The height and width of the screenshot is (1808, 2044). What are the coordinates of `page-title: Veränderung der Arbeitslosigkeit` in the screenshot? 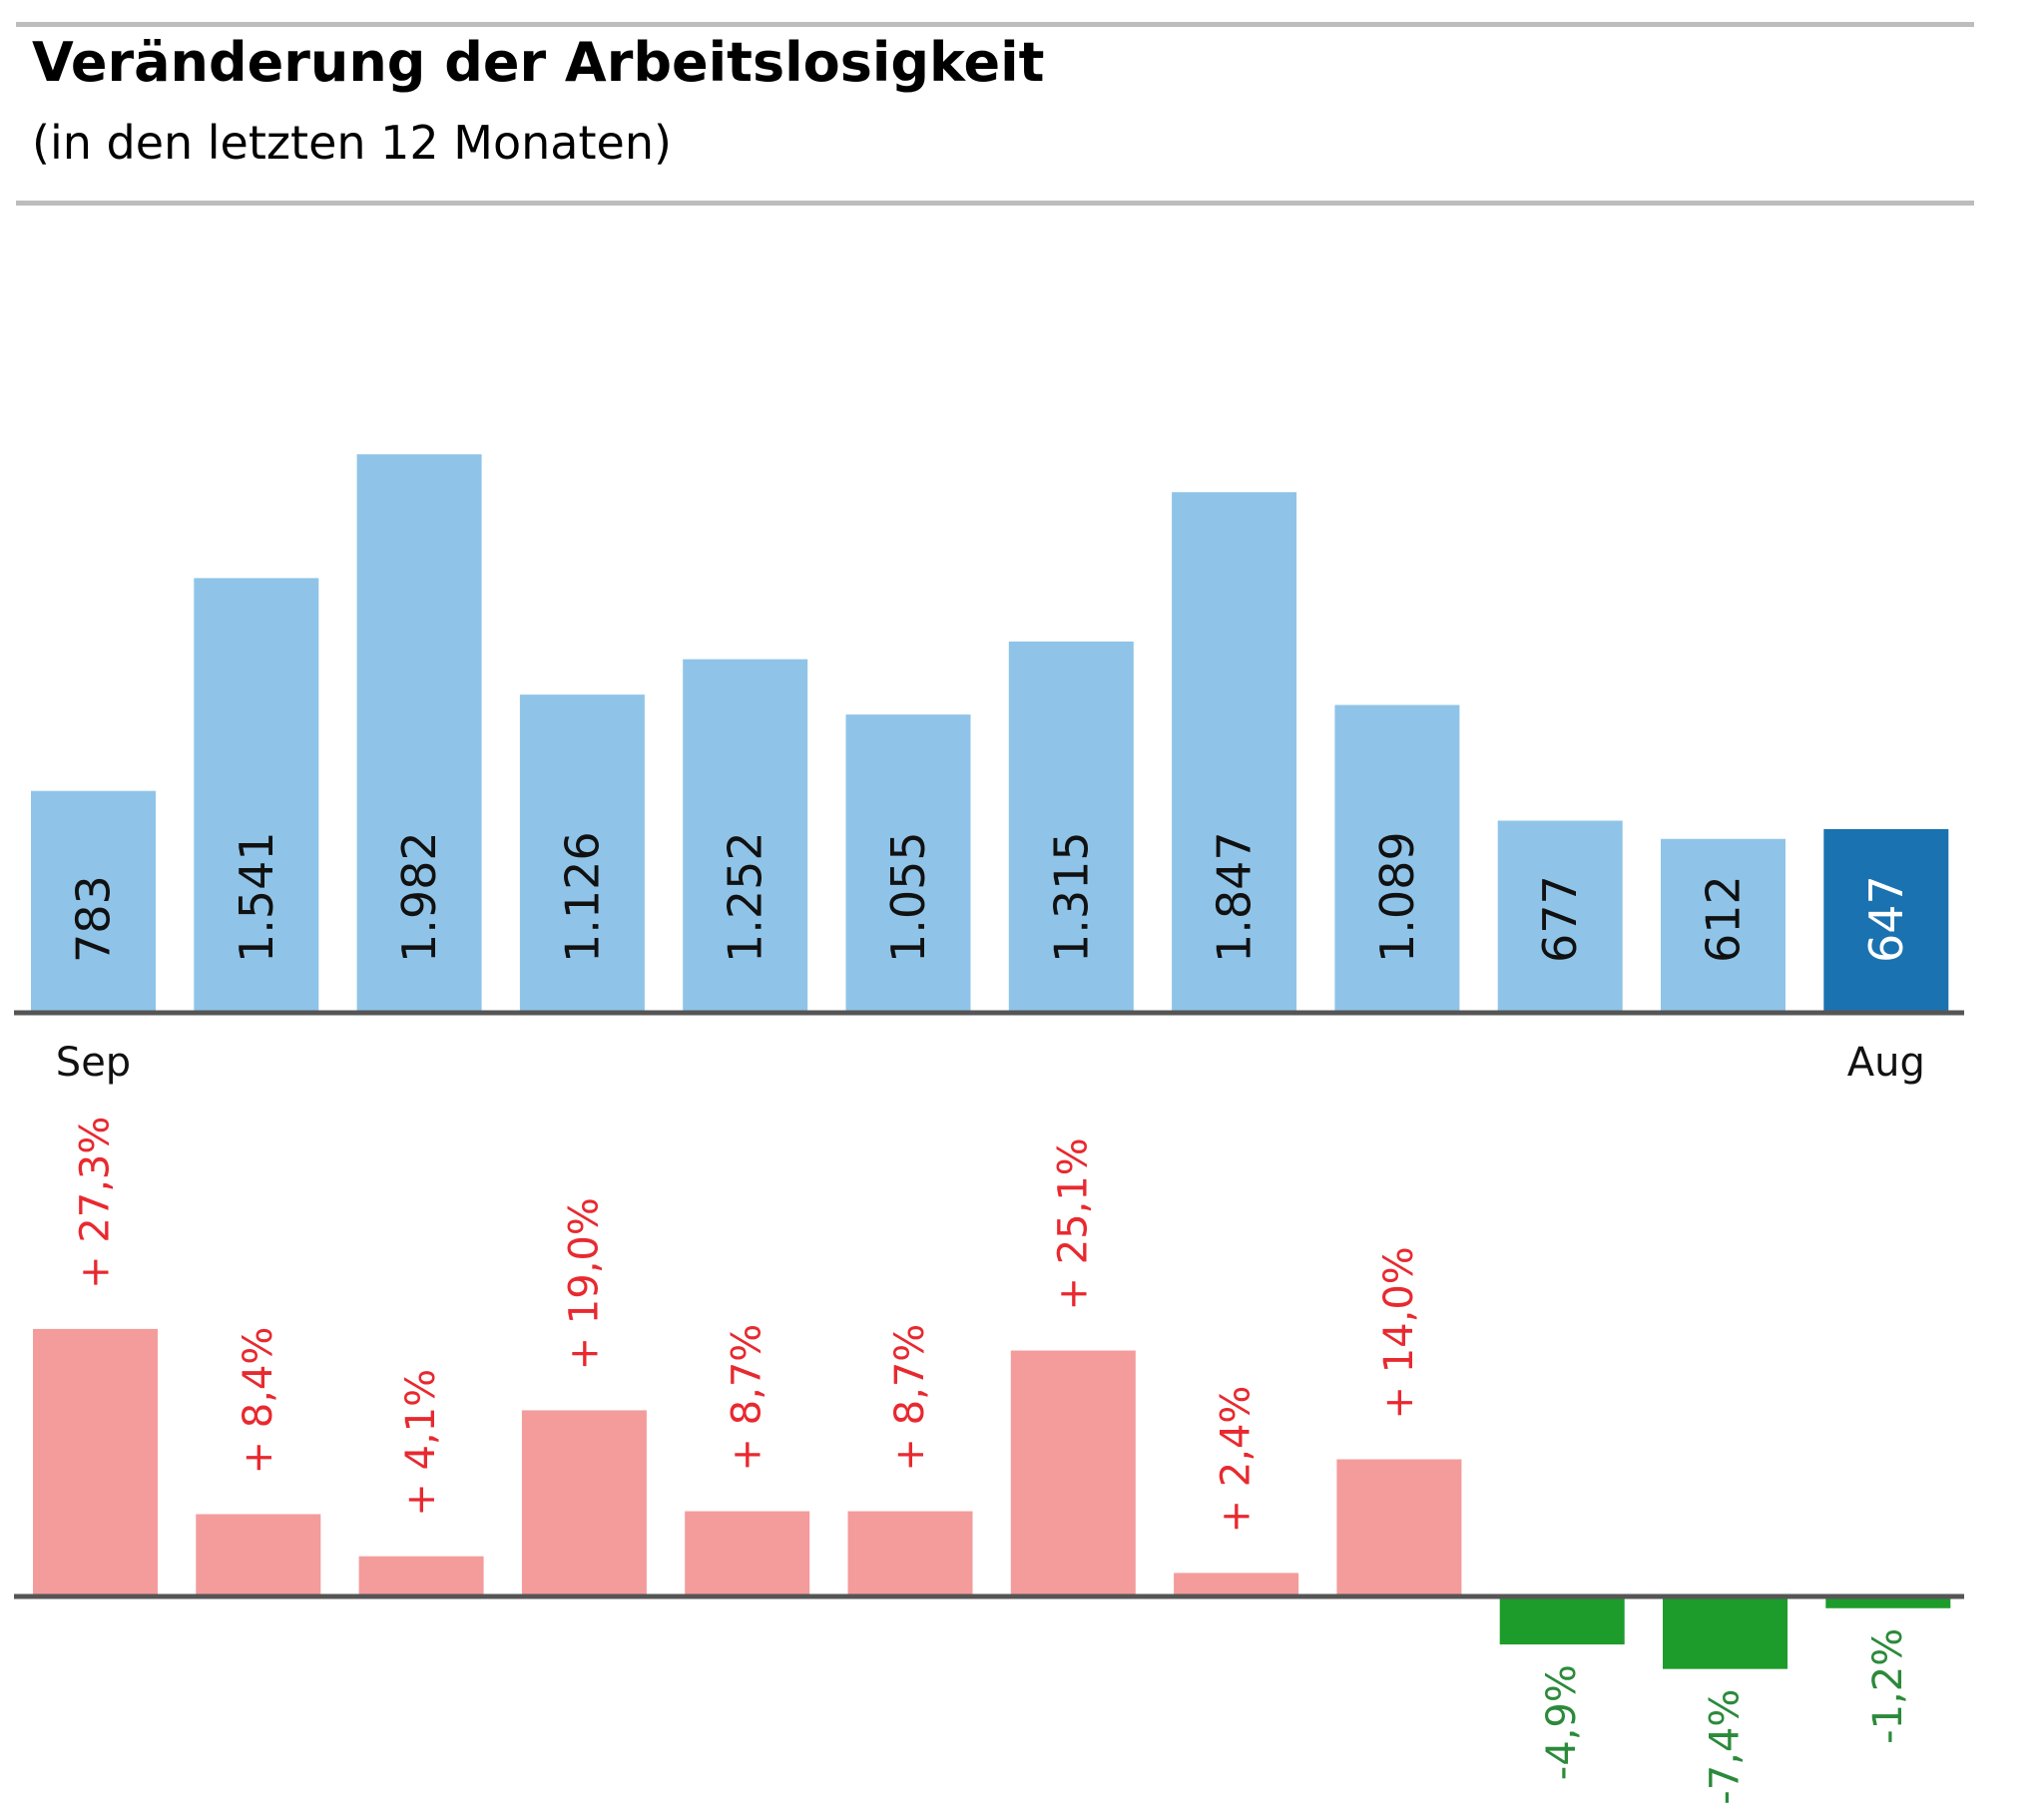 It's located at (538, 62).